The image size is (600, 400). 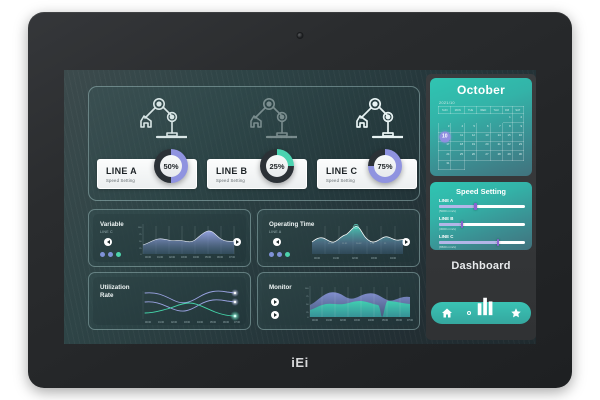 What do you see at coordinates (496, 137) in the screenshot?
I see `calendar-day: 14` at bounding box center [496, 137].